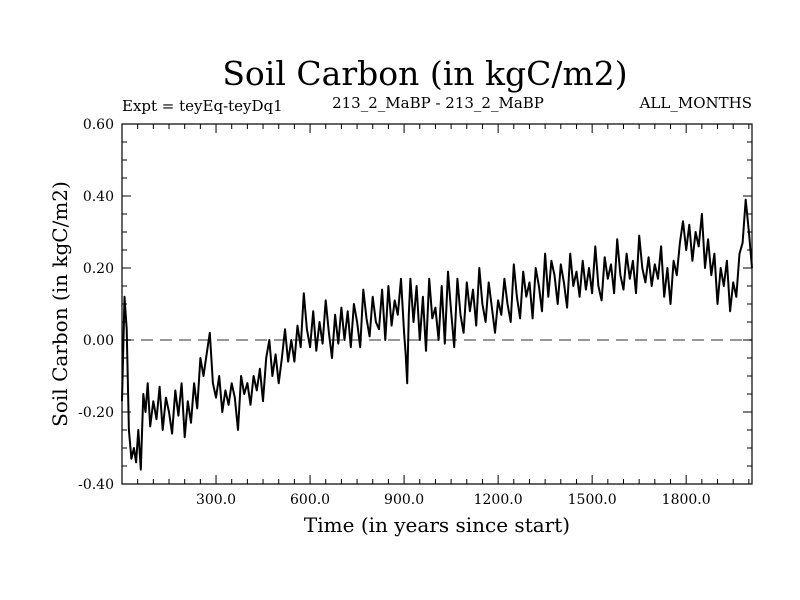  I want to click on y-tick-label: -0.20, so click(96, 413).